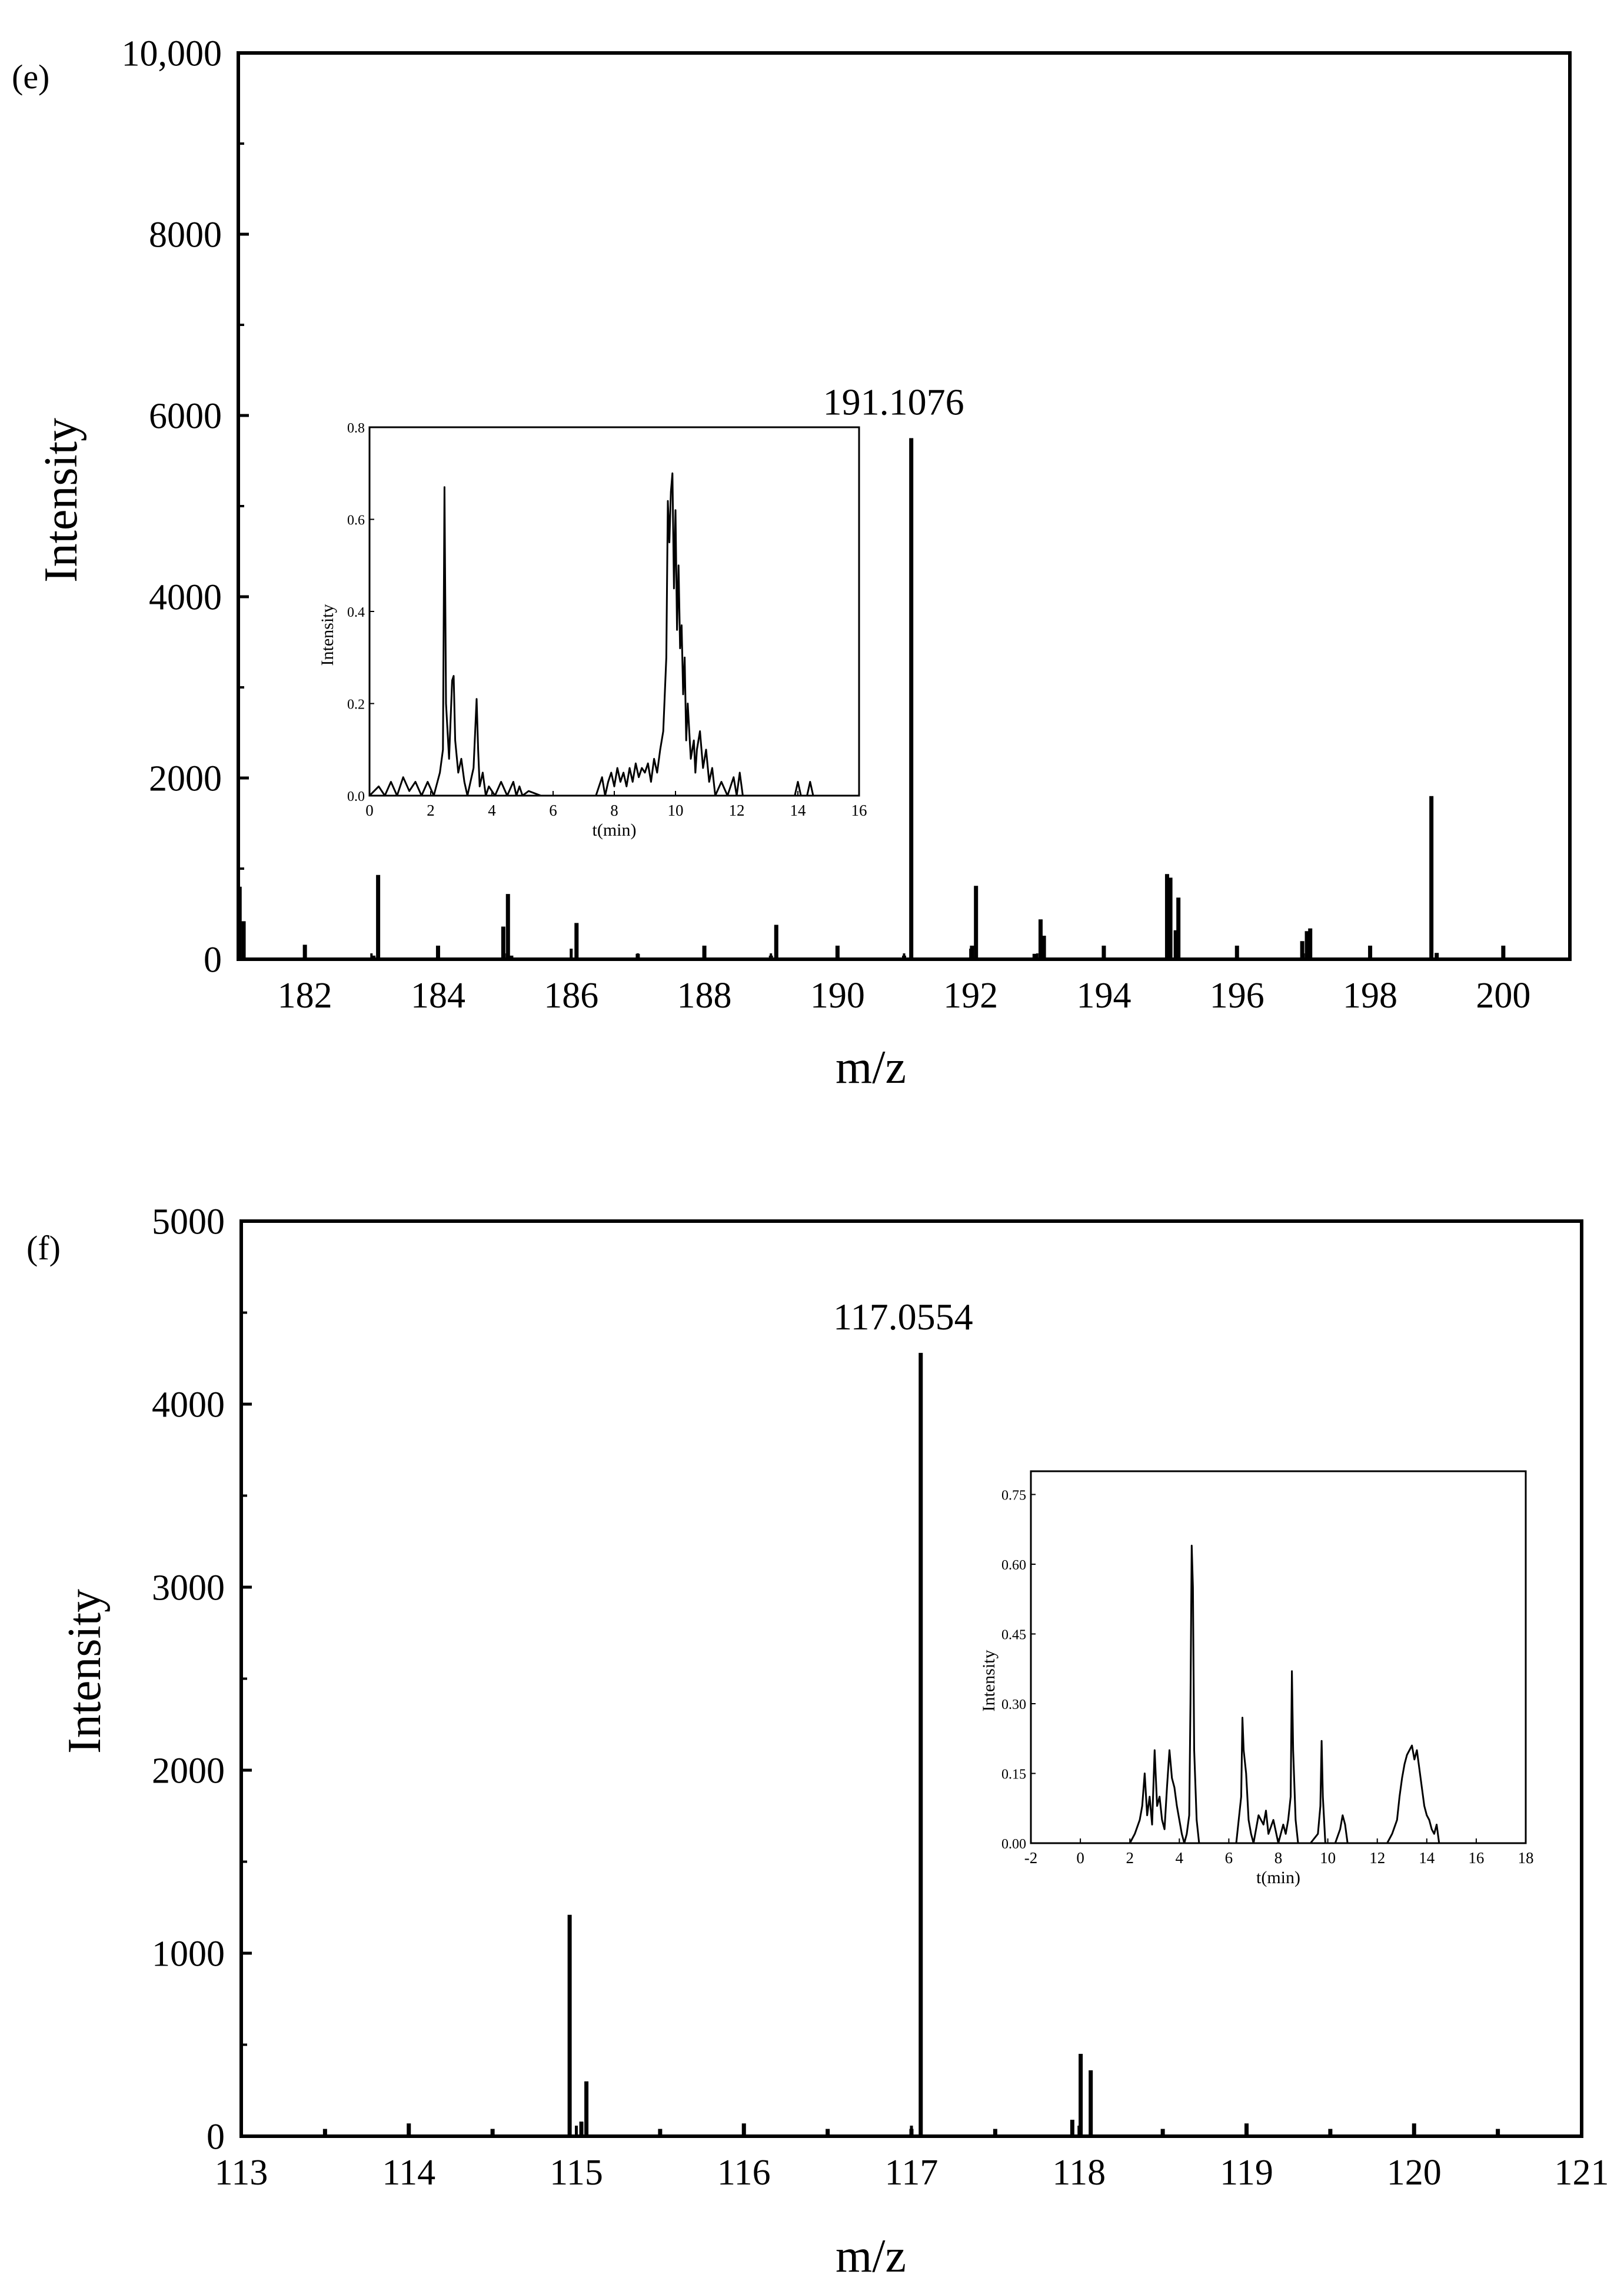  Describe the element at coordinates (798, 810) in the screenshot. I see `panel-e-inset-x-tick-label: 14` at that location.